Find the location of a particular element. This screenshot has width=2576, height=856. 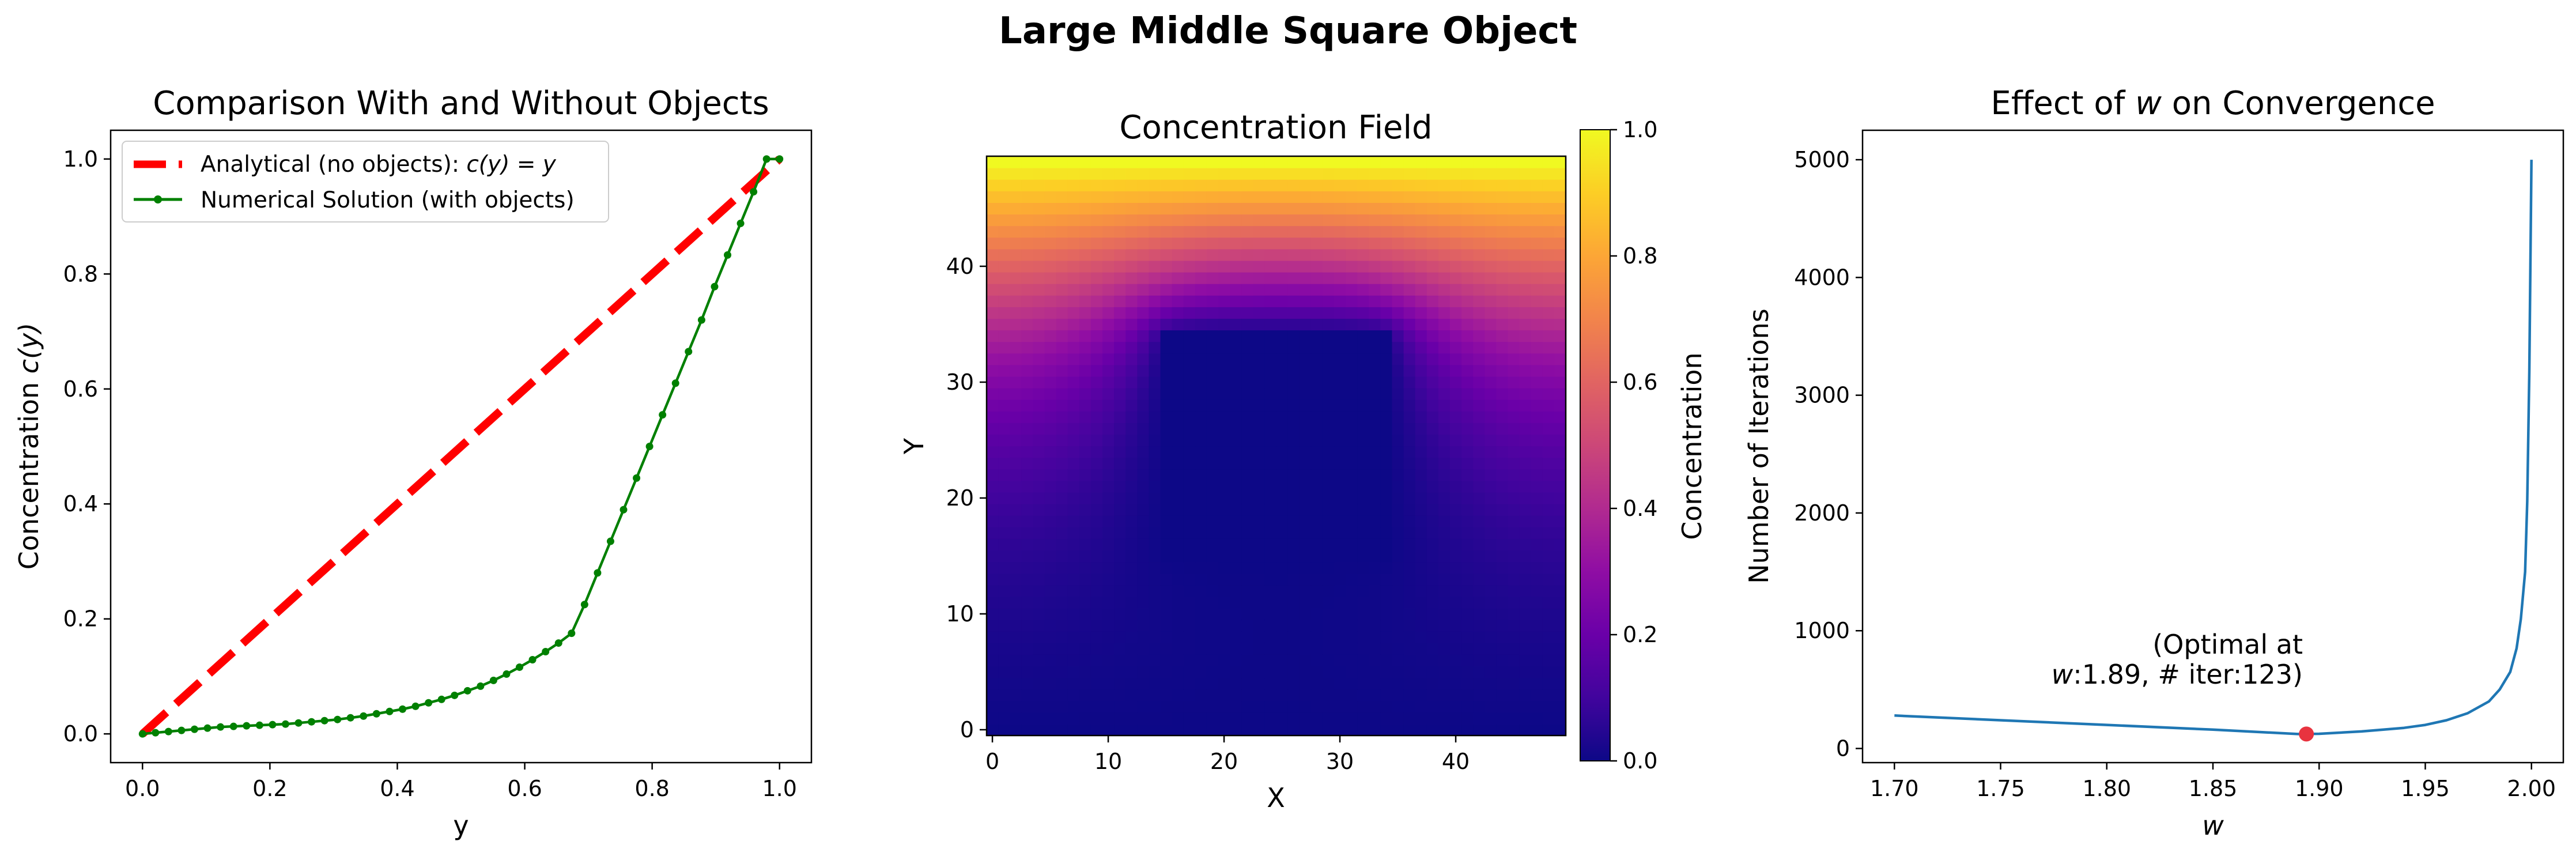

panel1-ytick-label: 0.6 is located at coordinates (80, 389).